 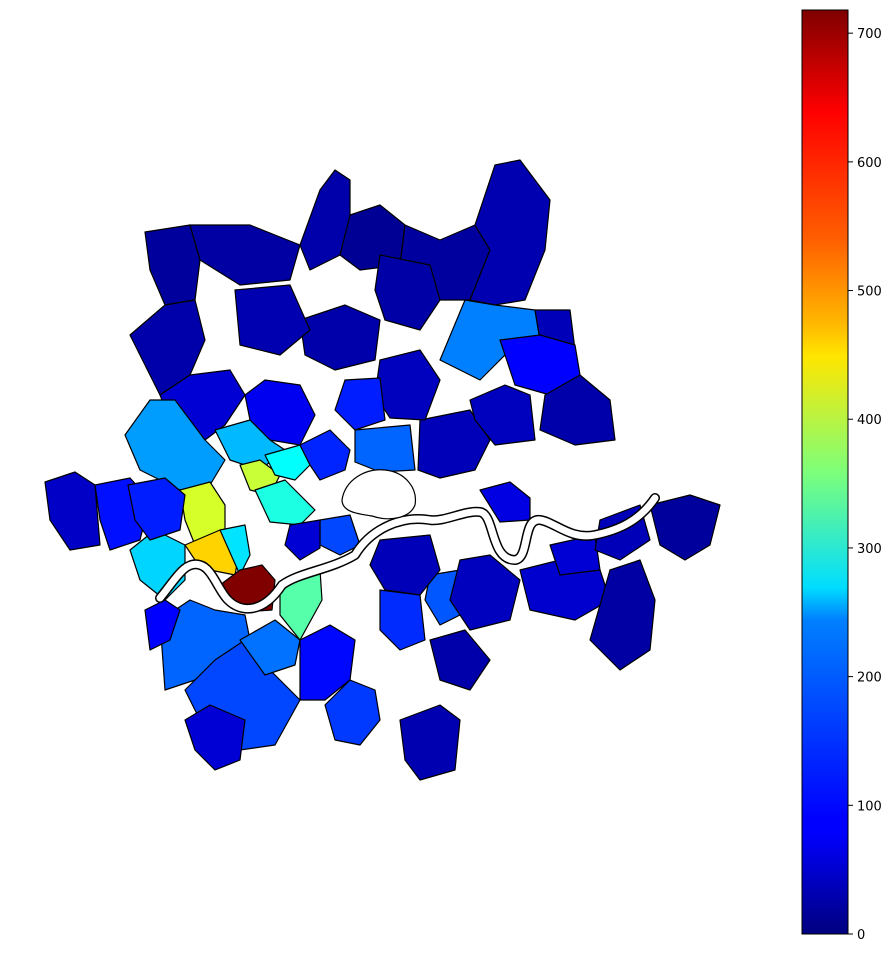 I want to click on region-r40, so click(x=485, y=592).